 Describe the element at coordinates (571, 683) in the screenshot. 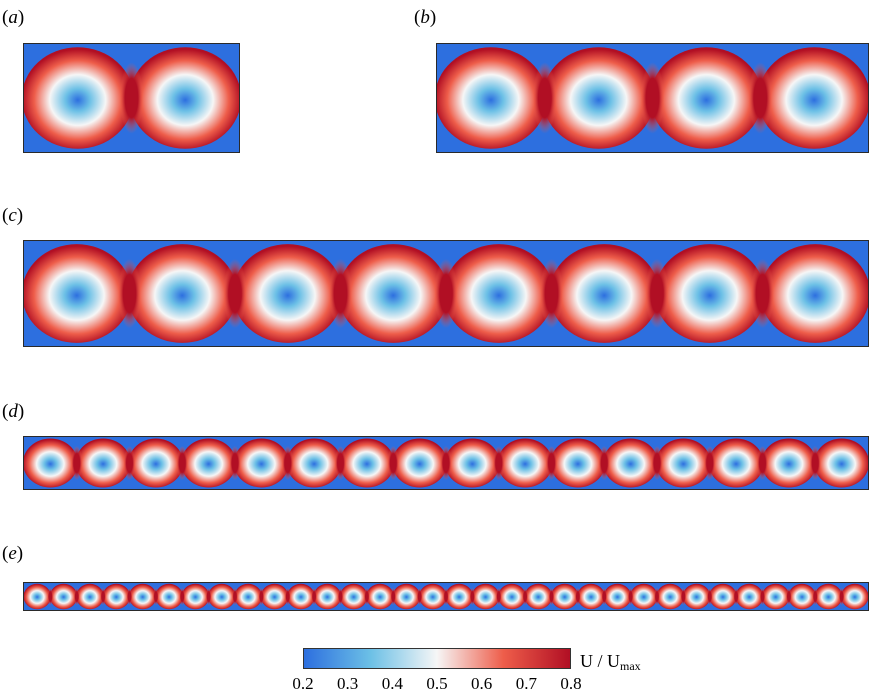

I see `colorbar-tick-label: 0.8` at that location.